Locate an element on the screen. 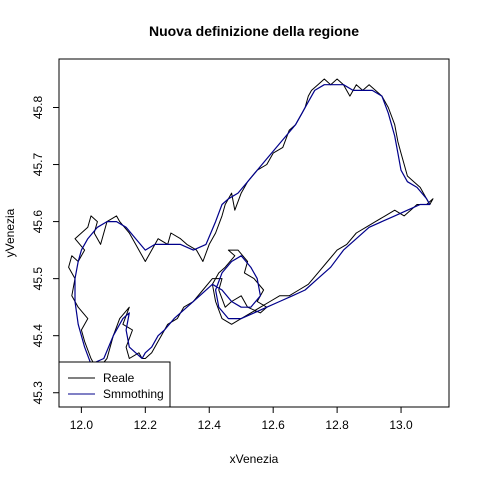 This screenshot has height=480, width=480. x-tick-label: 12.4 is located at coordinates (210, 425).